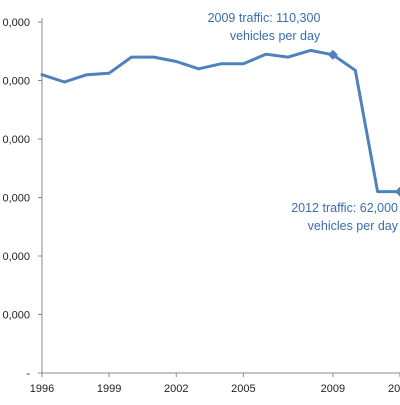  I want to click on annotation-2009-line2: vehicles per day, so click(275, 36).